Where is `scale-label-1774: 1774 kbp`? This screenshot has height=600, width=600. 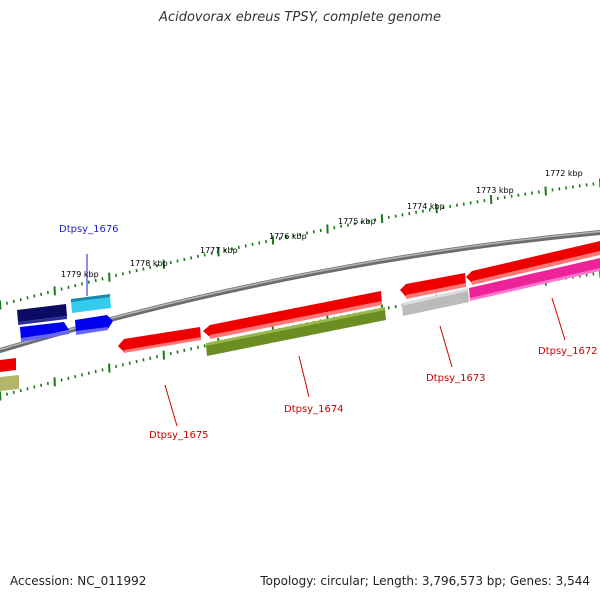 scale-label-1774: 1774 kbp is located at coordinates (426, 206).